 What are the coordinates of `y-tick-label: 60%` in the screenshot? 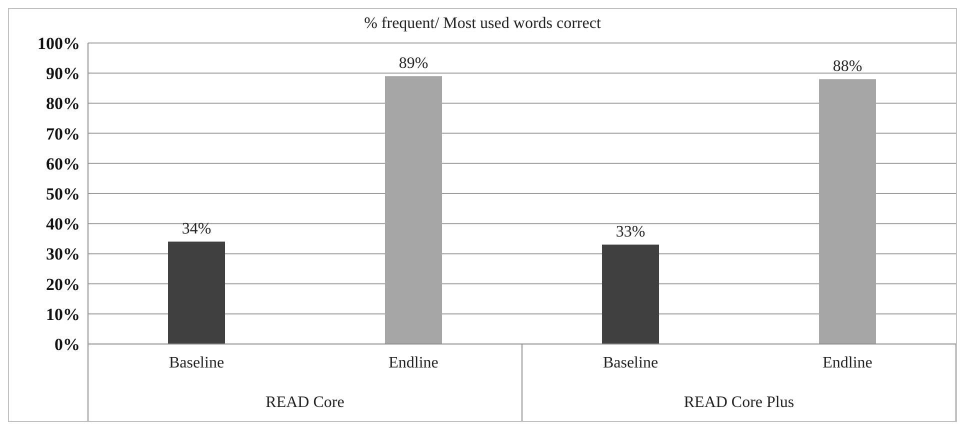 It's located at (63, 164).